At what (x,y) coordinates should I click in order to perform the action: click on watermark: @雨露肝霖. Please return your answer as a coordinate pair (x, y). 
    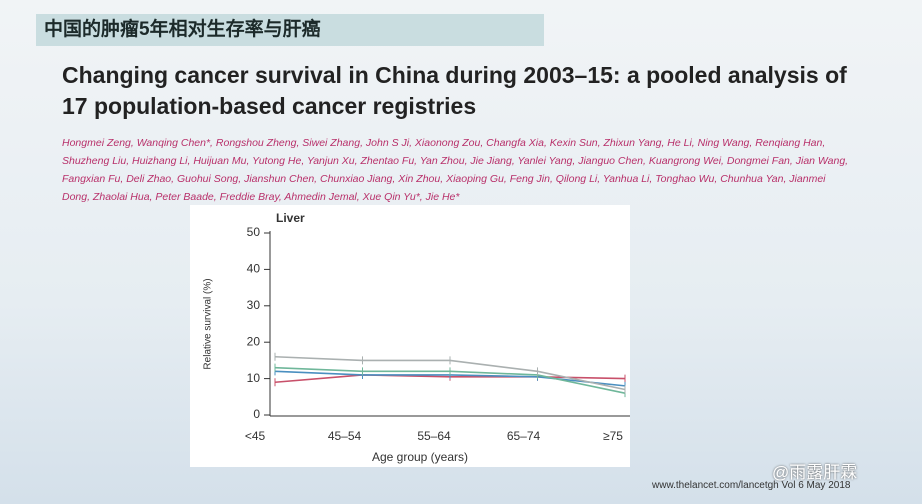
    Looking at the image, I should click on (815, 472).